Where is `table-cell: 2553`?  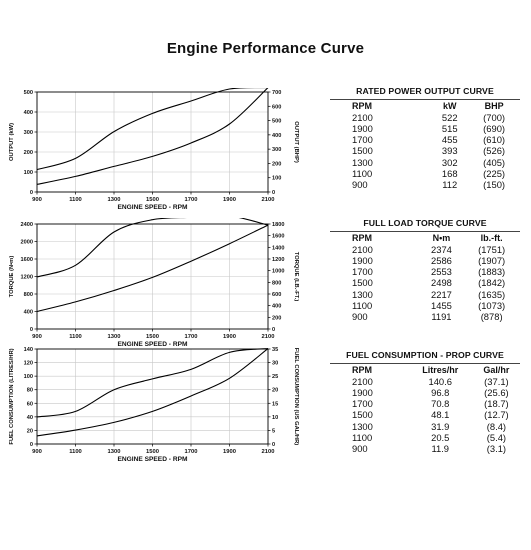 table-cell: 2553 is located at coordinates (441, 272).